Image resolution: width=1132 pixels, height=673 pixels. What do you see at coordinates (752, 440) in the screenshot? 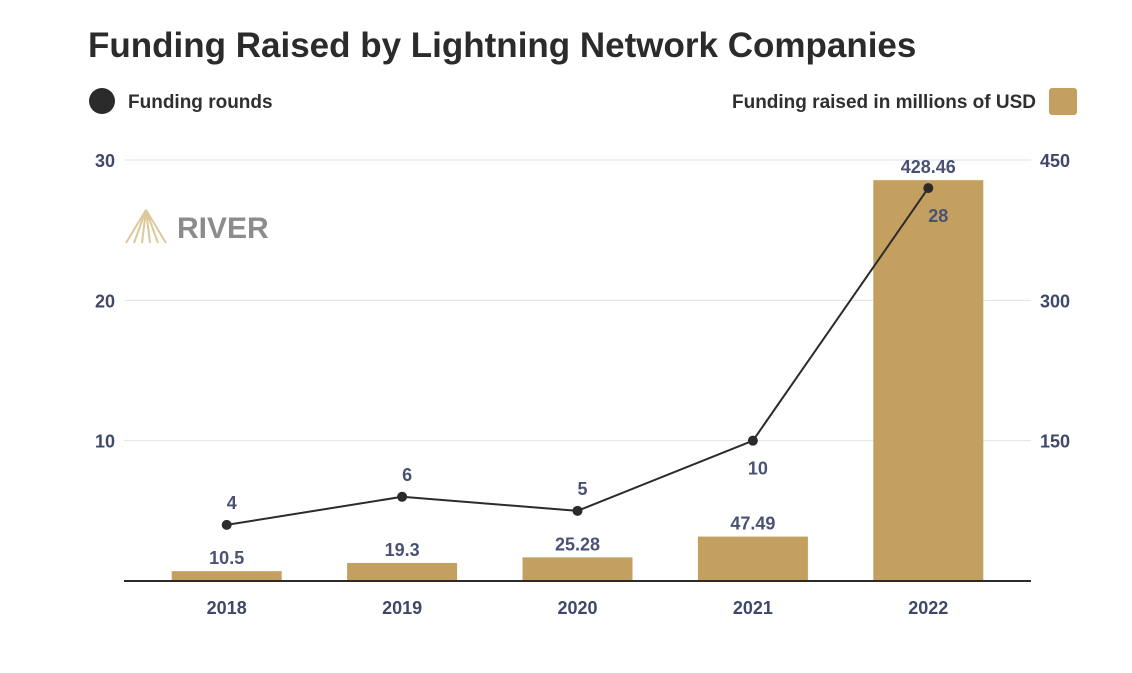
I see `line-point-2021` at bounding box center [752, 440].